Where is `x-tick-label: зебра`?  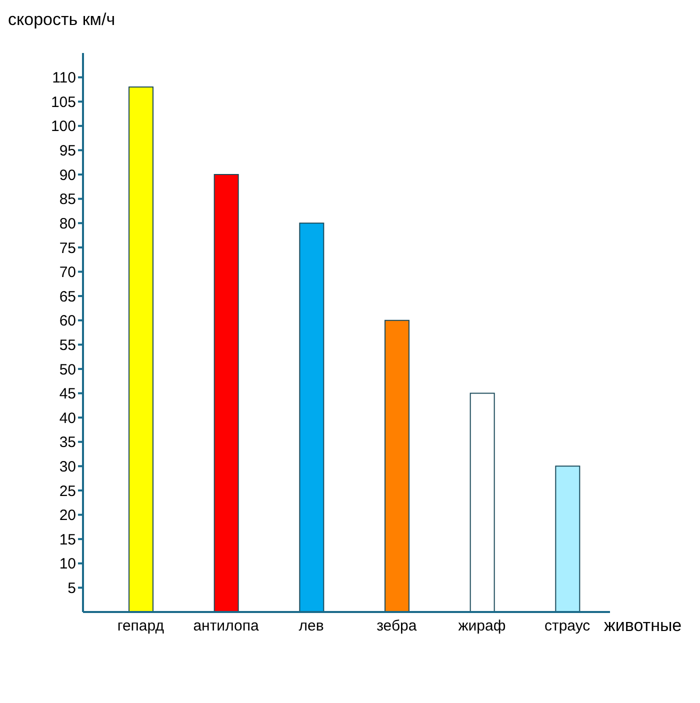
x-tick-label: зебра is located at coordinates (397, 626).